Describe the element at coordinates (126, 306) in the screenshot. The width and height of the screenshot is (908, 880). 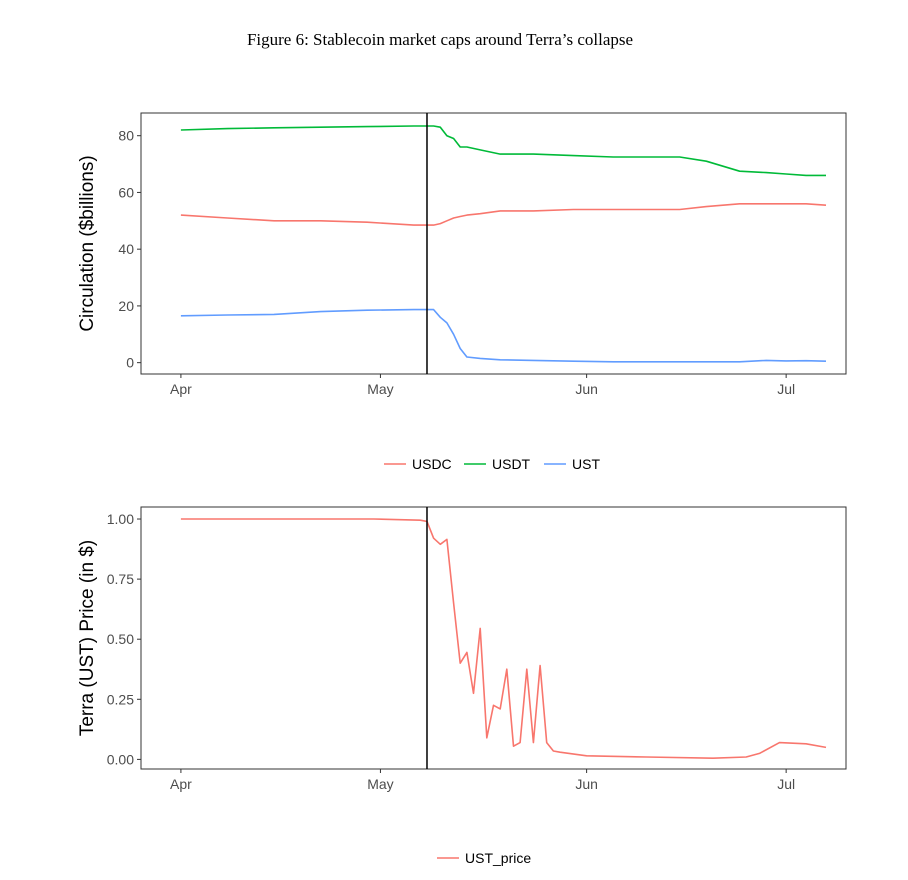
I see `y-tick-label: 20` at that location.